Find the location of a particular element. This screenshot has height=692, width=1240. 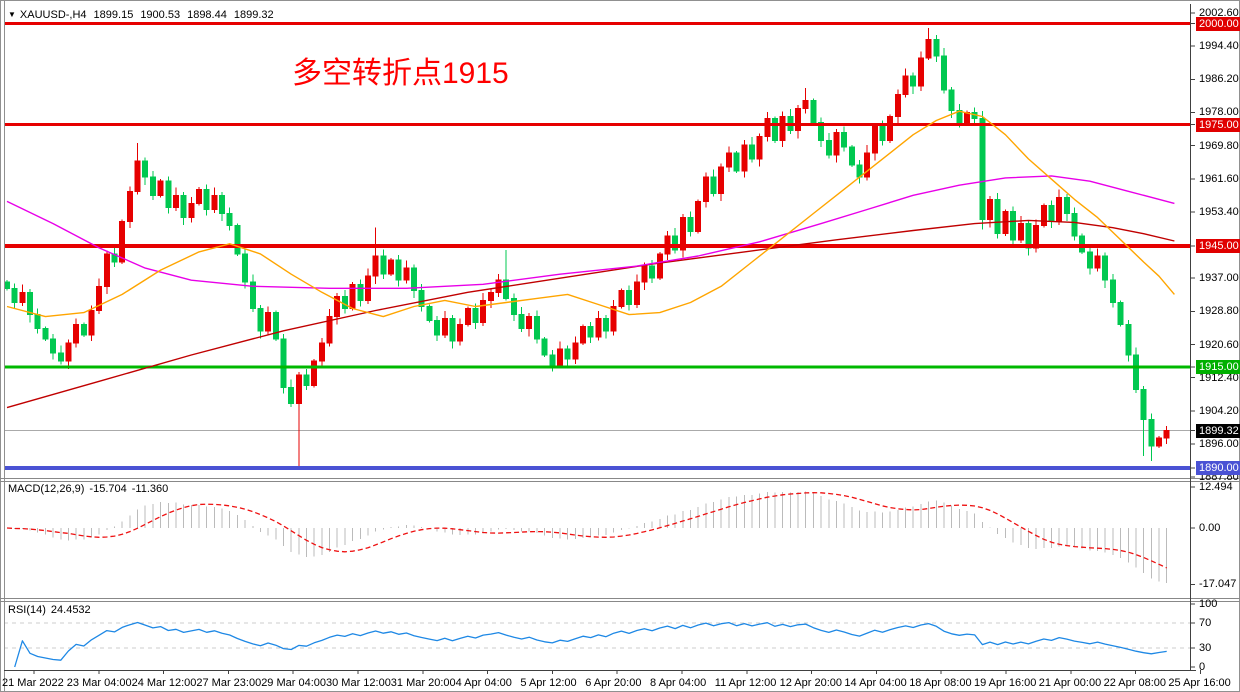

x-axis-label: 24 Mar 12:00 is located at coordinates (164, 683).